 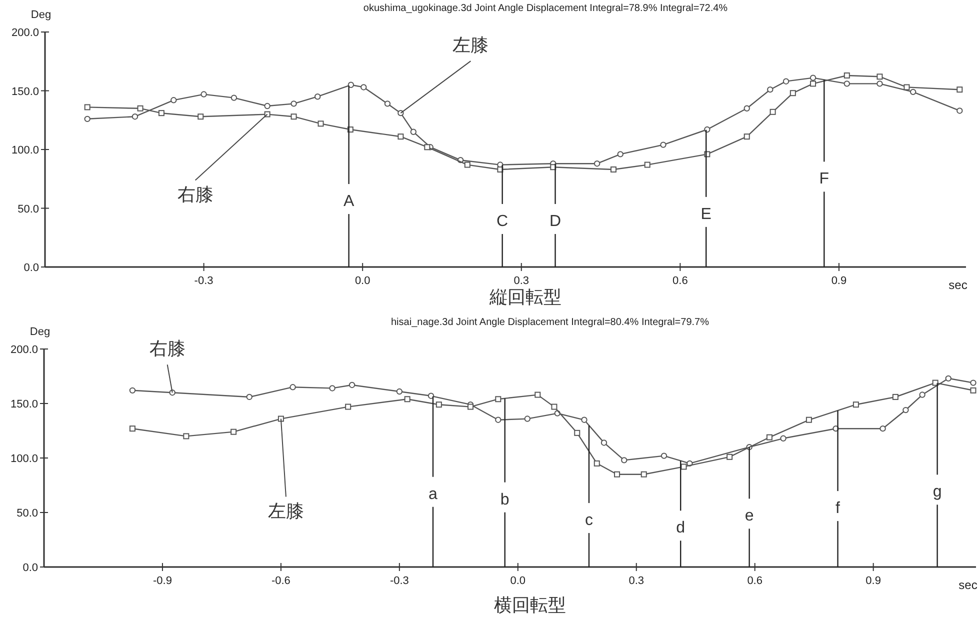 I want to click on text: 右膝, so click(x=195, y=194).